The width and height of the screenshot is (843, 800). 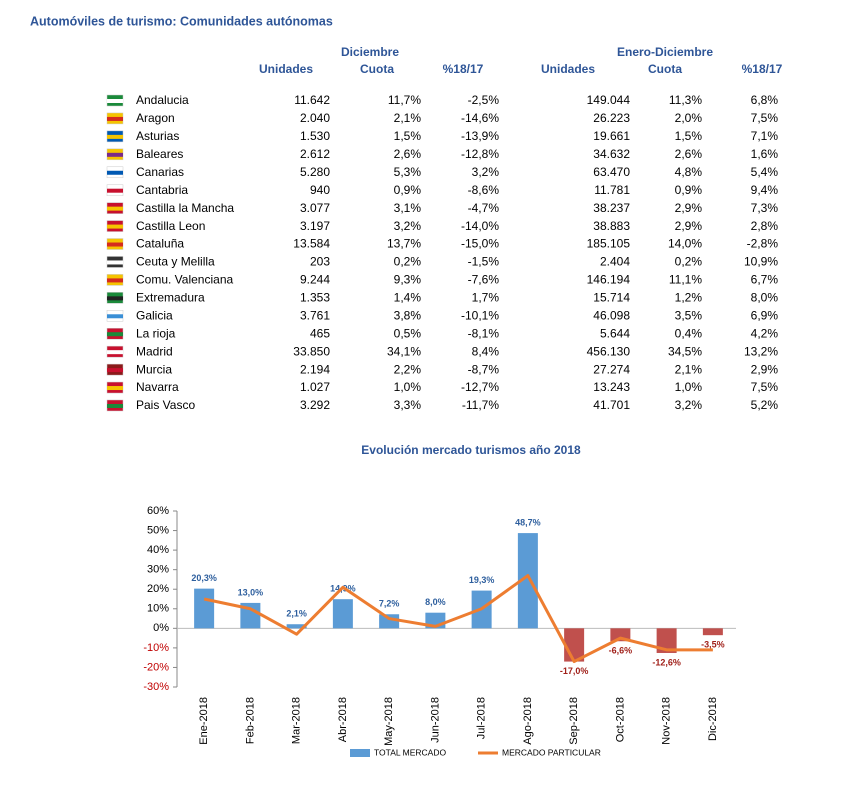 What do you see at coordinates (156, 667) in the screenshot?
I see `y-tick-label: -20%` at bounding box center [156, 667].